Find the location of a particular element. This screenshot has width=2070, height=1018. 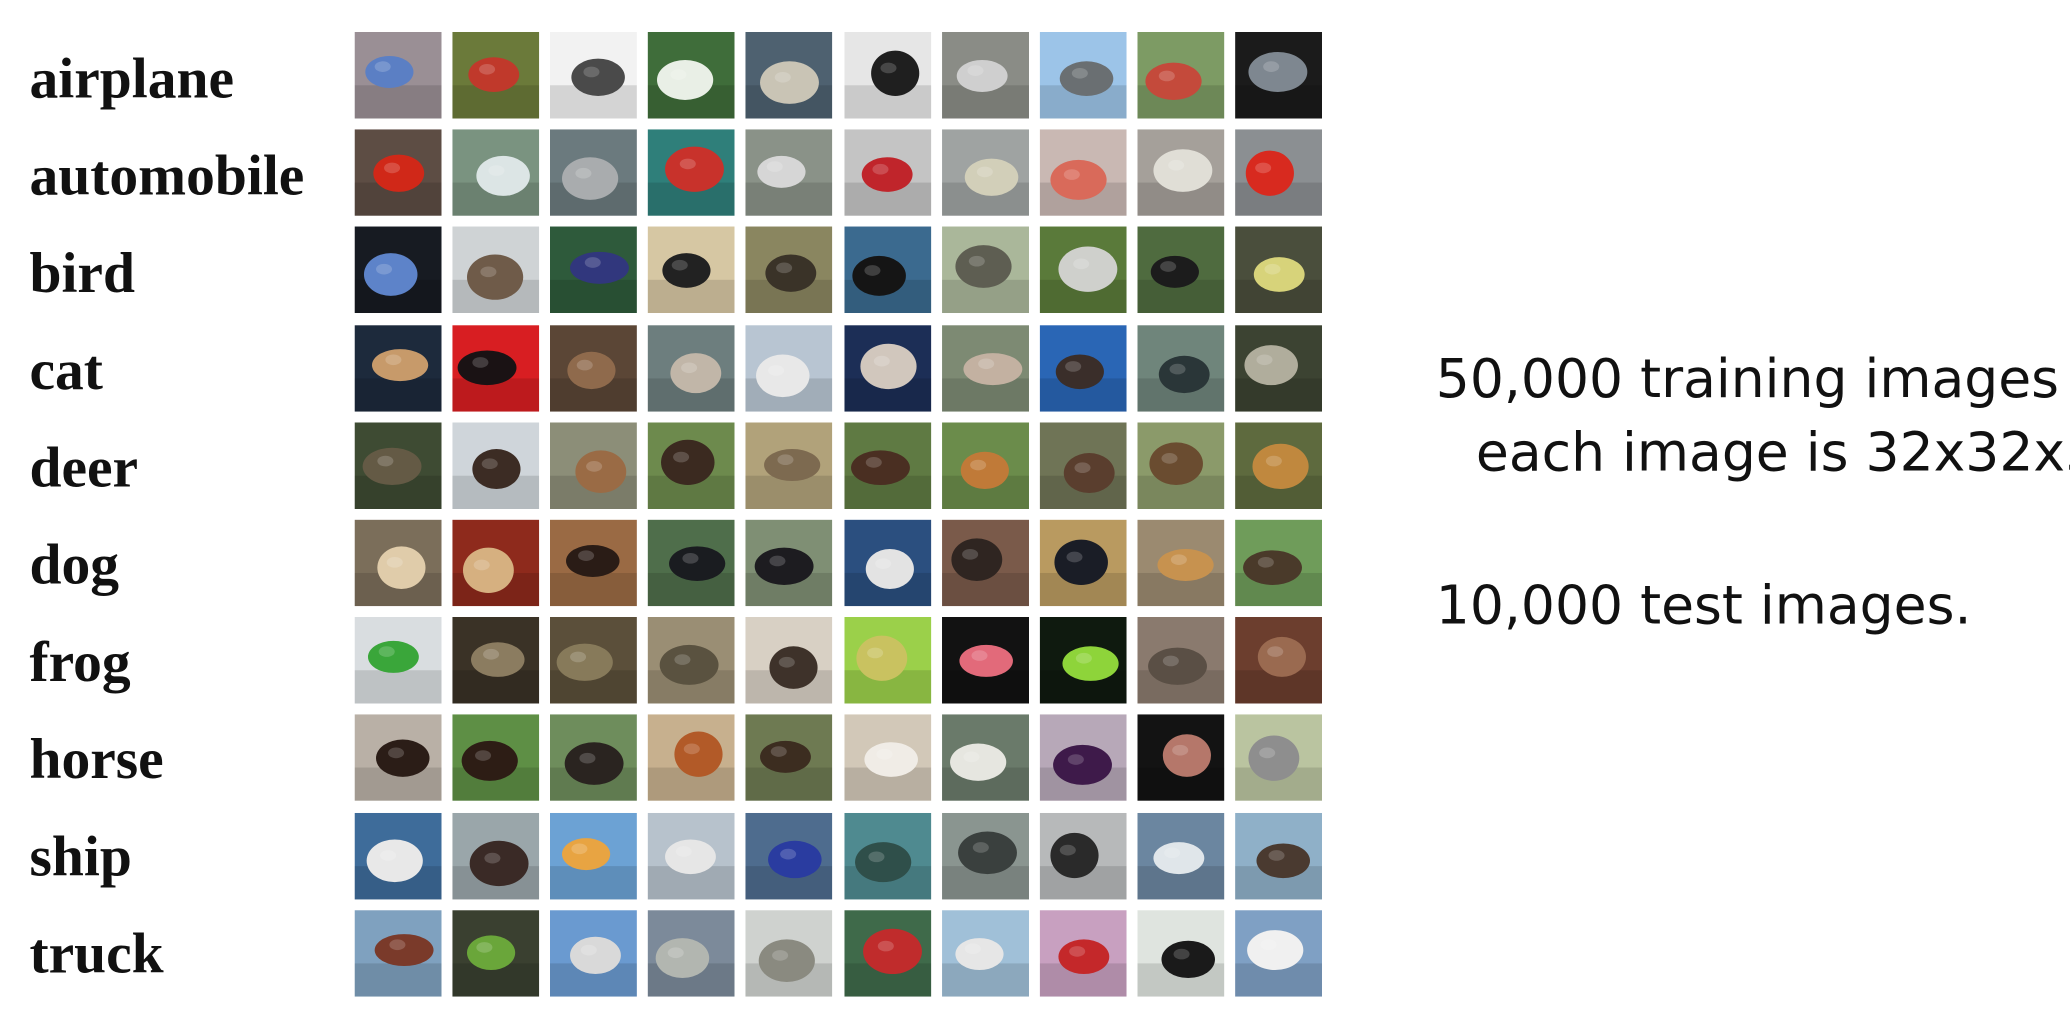

thumbnail-frog is located at coordinates (985, 660).